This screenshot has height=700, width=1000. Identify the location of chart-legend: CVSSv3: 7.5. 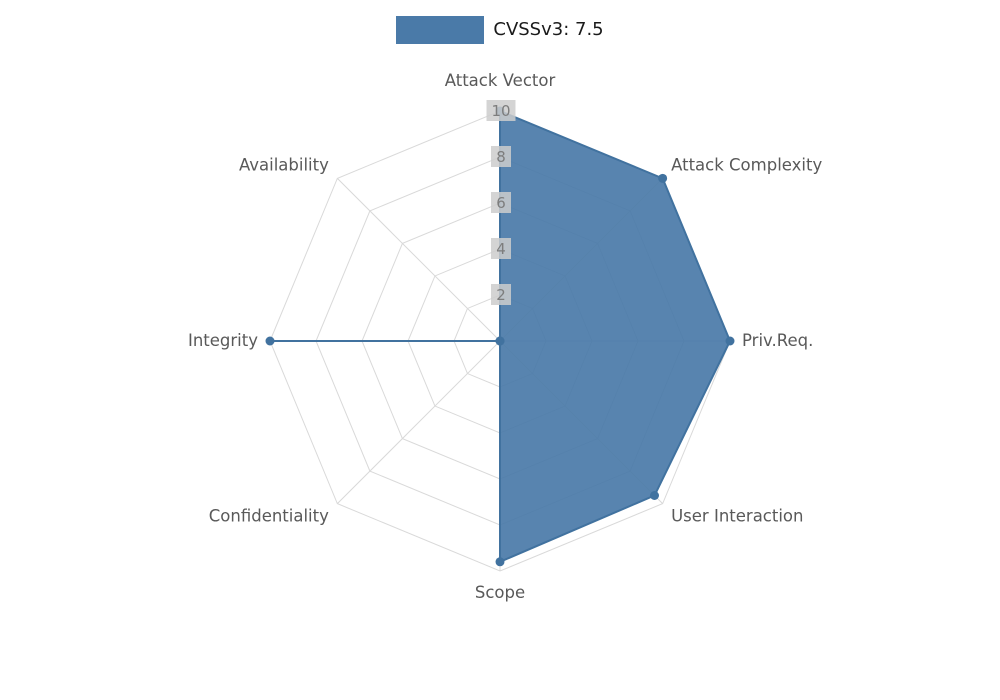
(500, 30).